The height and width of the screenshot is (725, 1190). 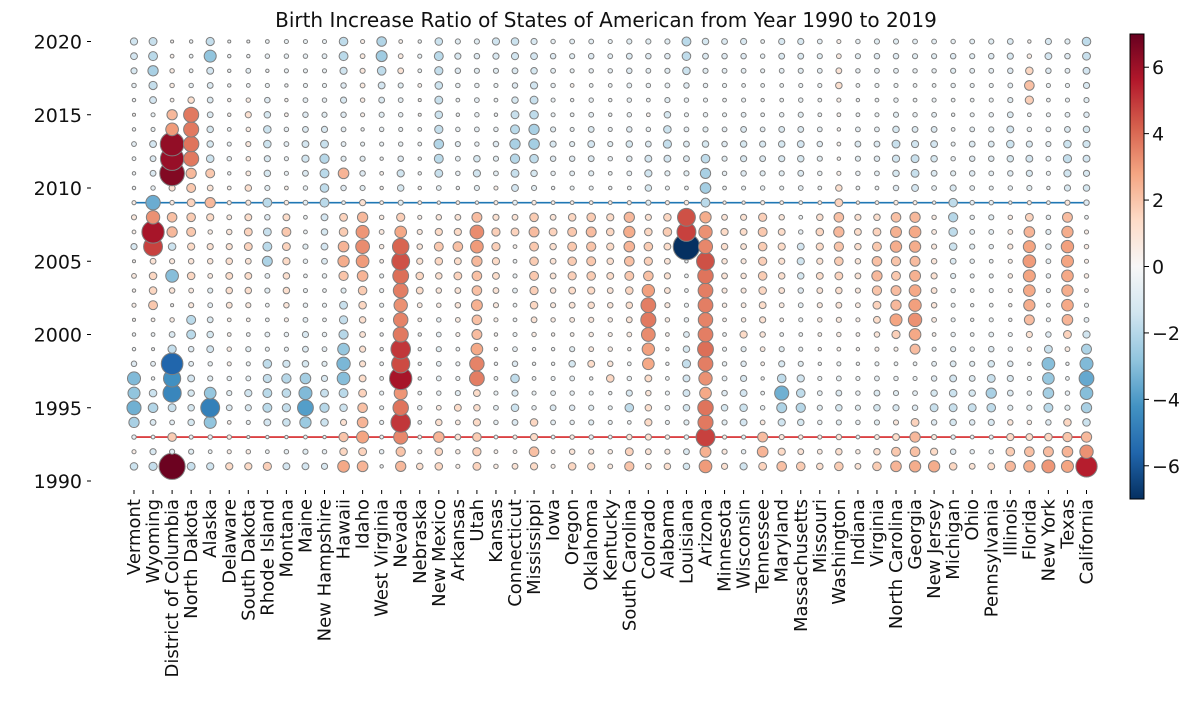 I want to click on x-tick-label: Hawaii, so click(x=344, y=529).